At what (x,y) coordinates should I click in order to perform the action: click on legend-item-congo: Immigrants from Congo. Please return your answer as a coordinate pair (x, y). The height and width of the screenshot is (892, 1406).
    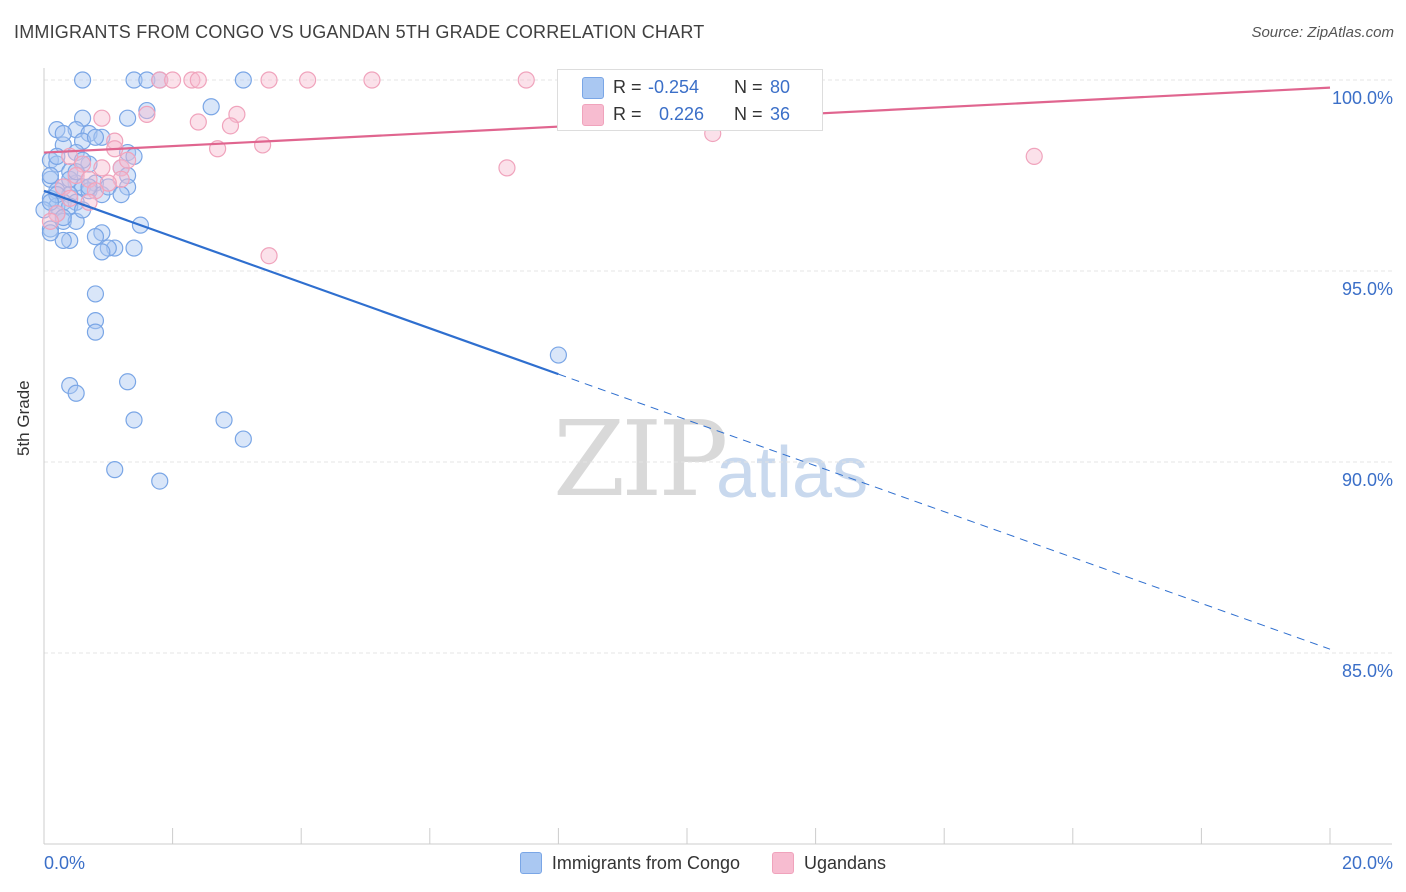
    Looking at the image, I should click on (629, 863).